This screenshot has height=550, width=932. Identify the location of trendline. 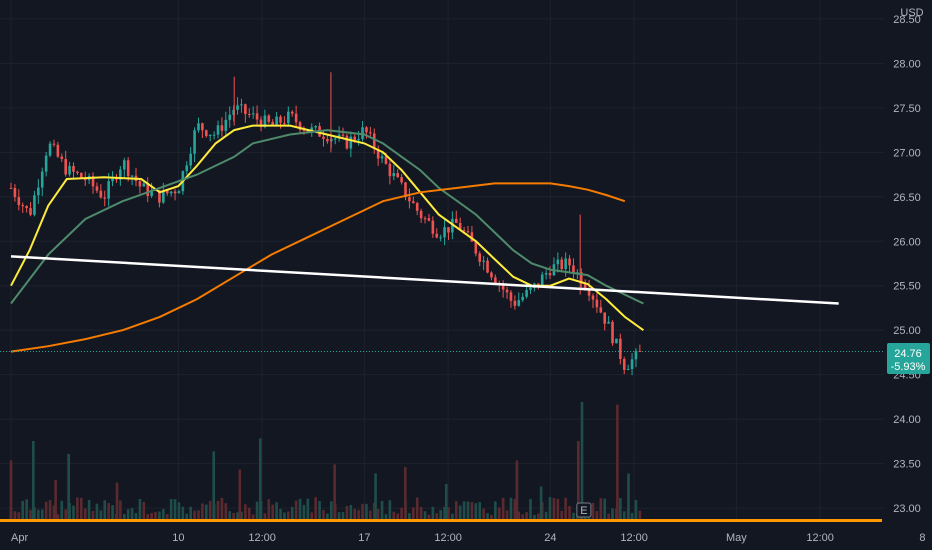
(424, 280).